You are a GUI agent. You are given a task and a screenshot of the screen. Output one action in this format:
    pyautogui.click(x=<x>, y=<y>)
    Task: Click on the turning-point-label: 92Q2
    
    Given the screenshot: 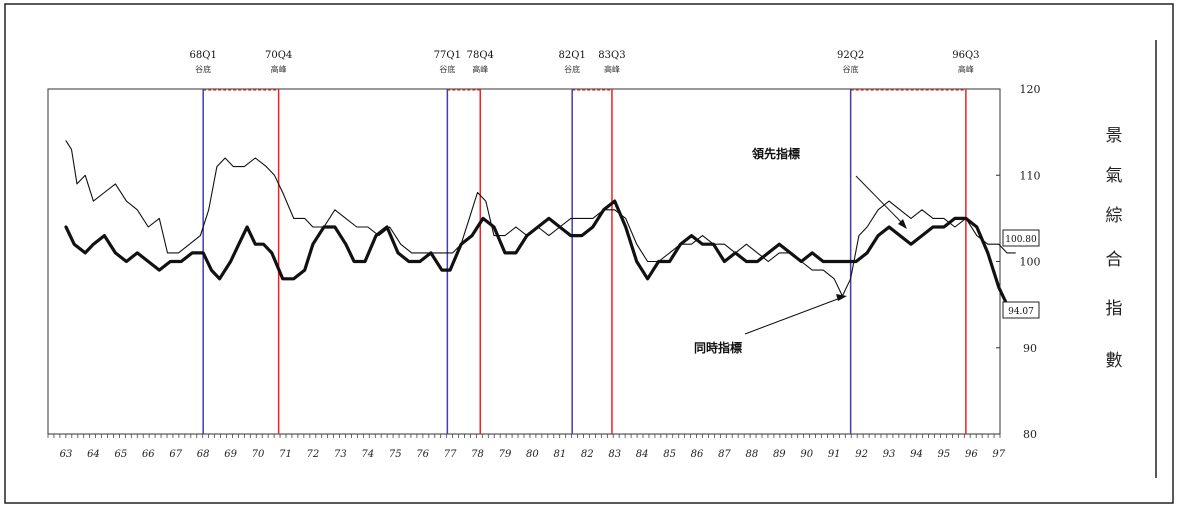 What is the action you would take?
    pyautogui.click(x=850, y=55)
    